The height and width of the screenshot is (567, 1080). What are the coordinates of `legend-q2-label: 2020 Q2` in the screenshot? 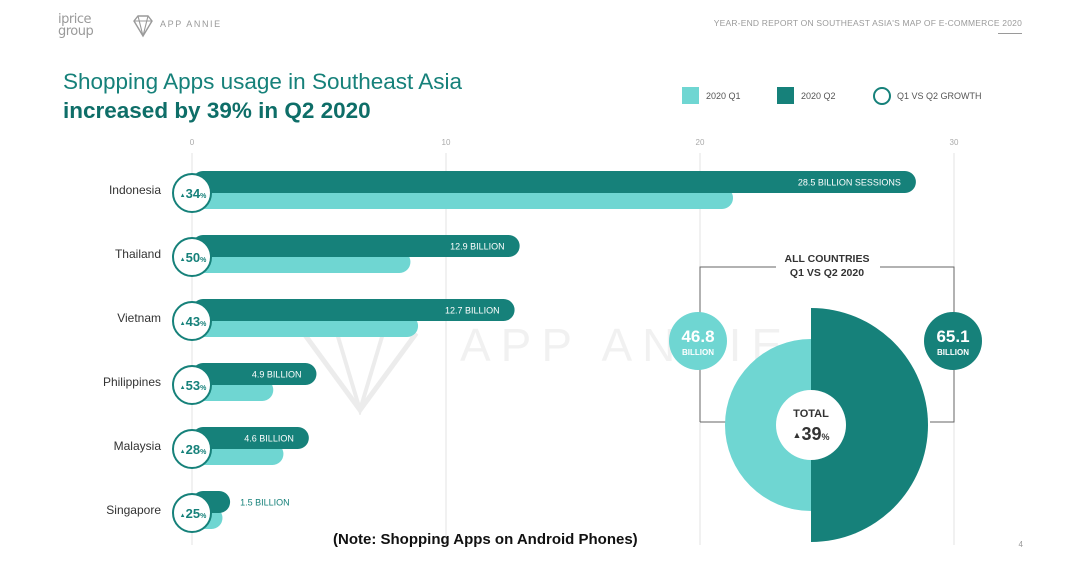 It's located at (818, 95).